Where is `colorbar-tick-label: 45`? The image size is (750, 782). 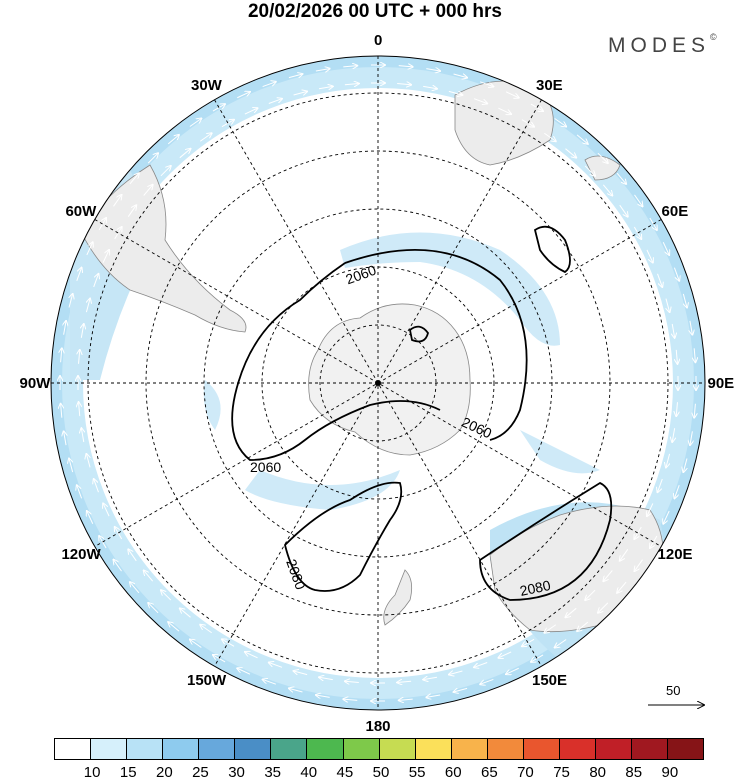
colorbar-tick-label: 45 is located at coordinates (345, 772).